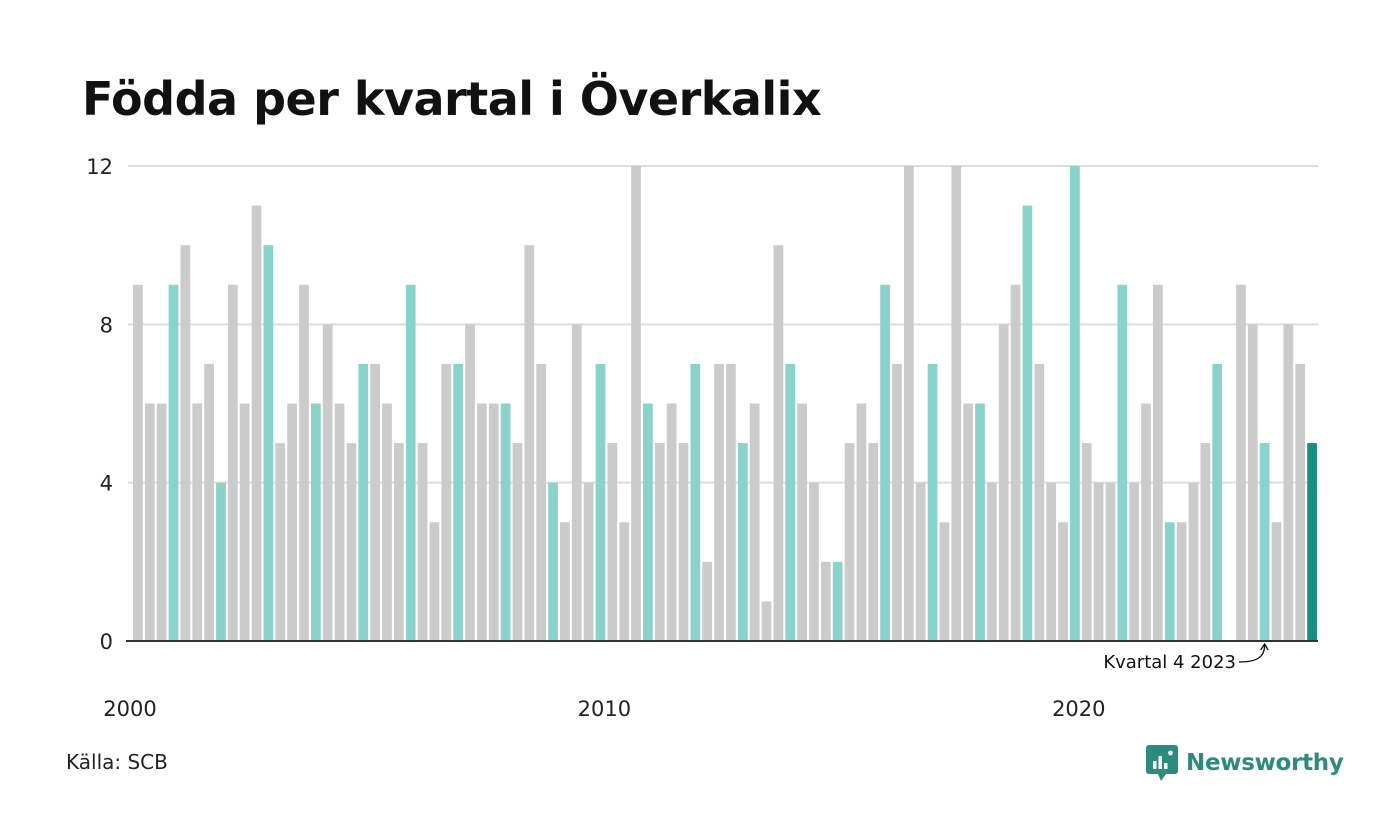 The width and height of the screenshot is (1400, 840). What do you see at coordinates (117, 762) in the screenshot?
I see `source-note: Källa: SCB` at bounding box center [117, 762].